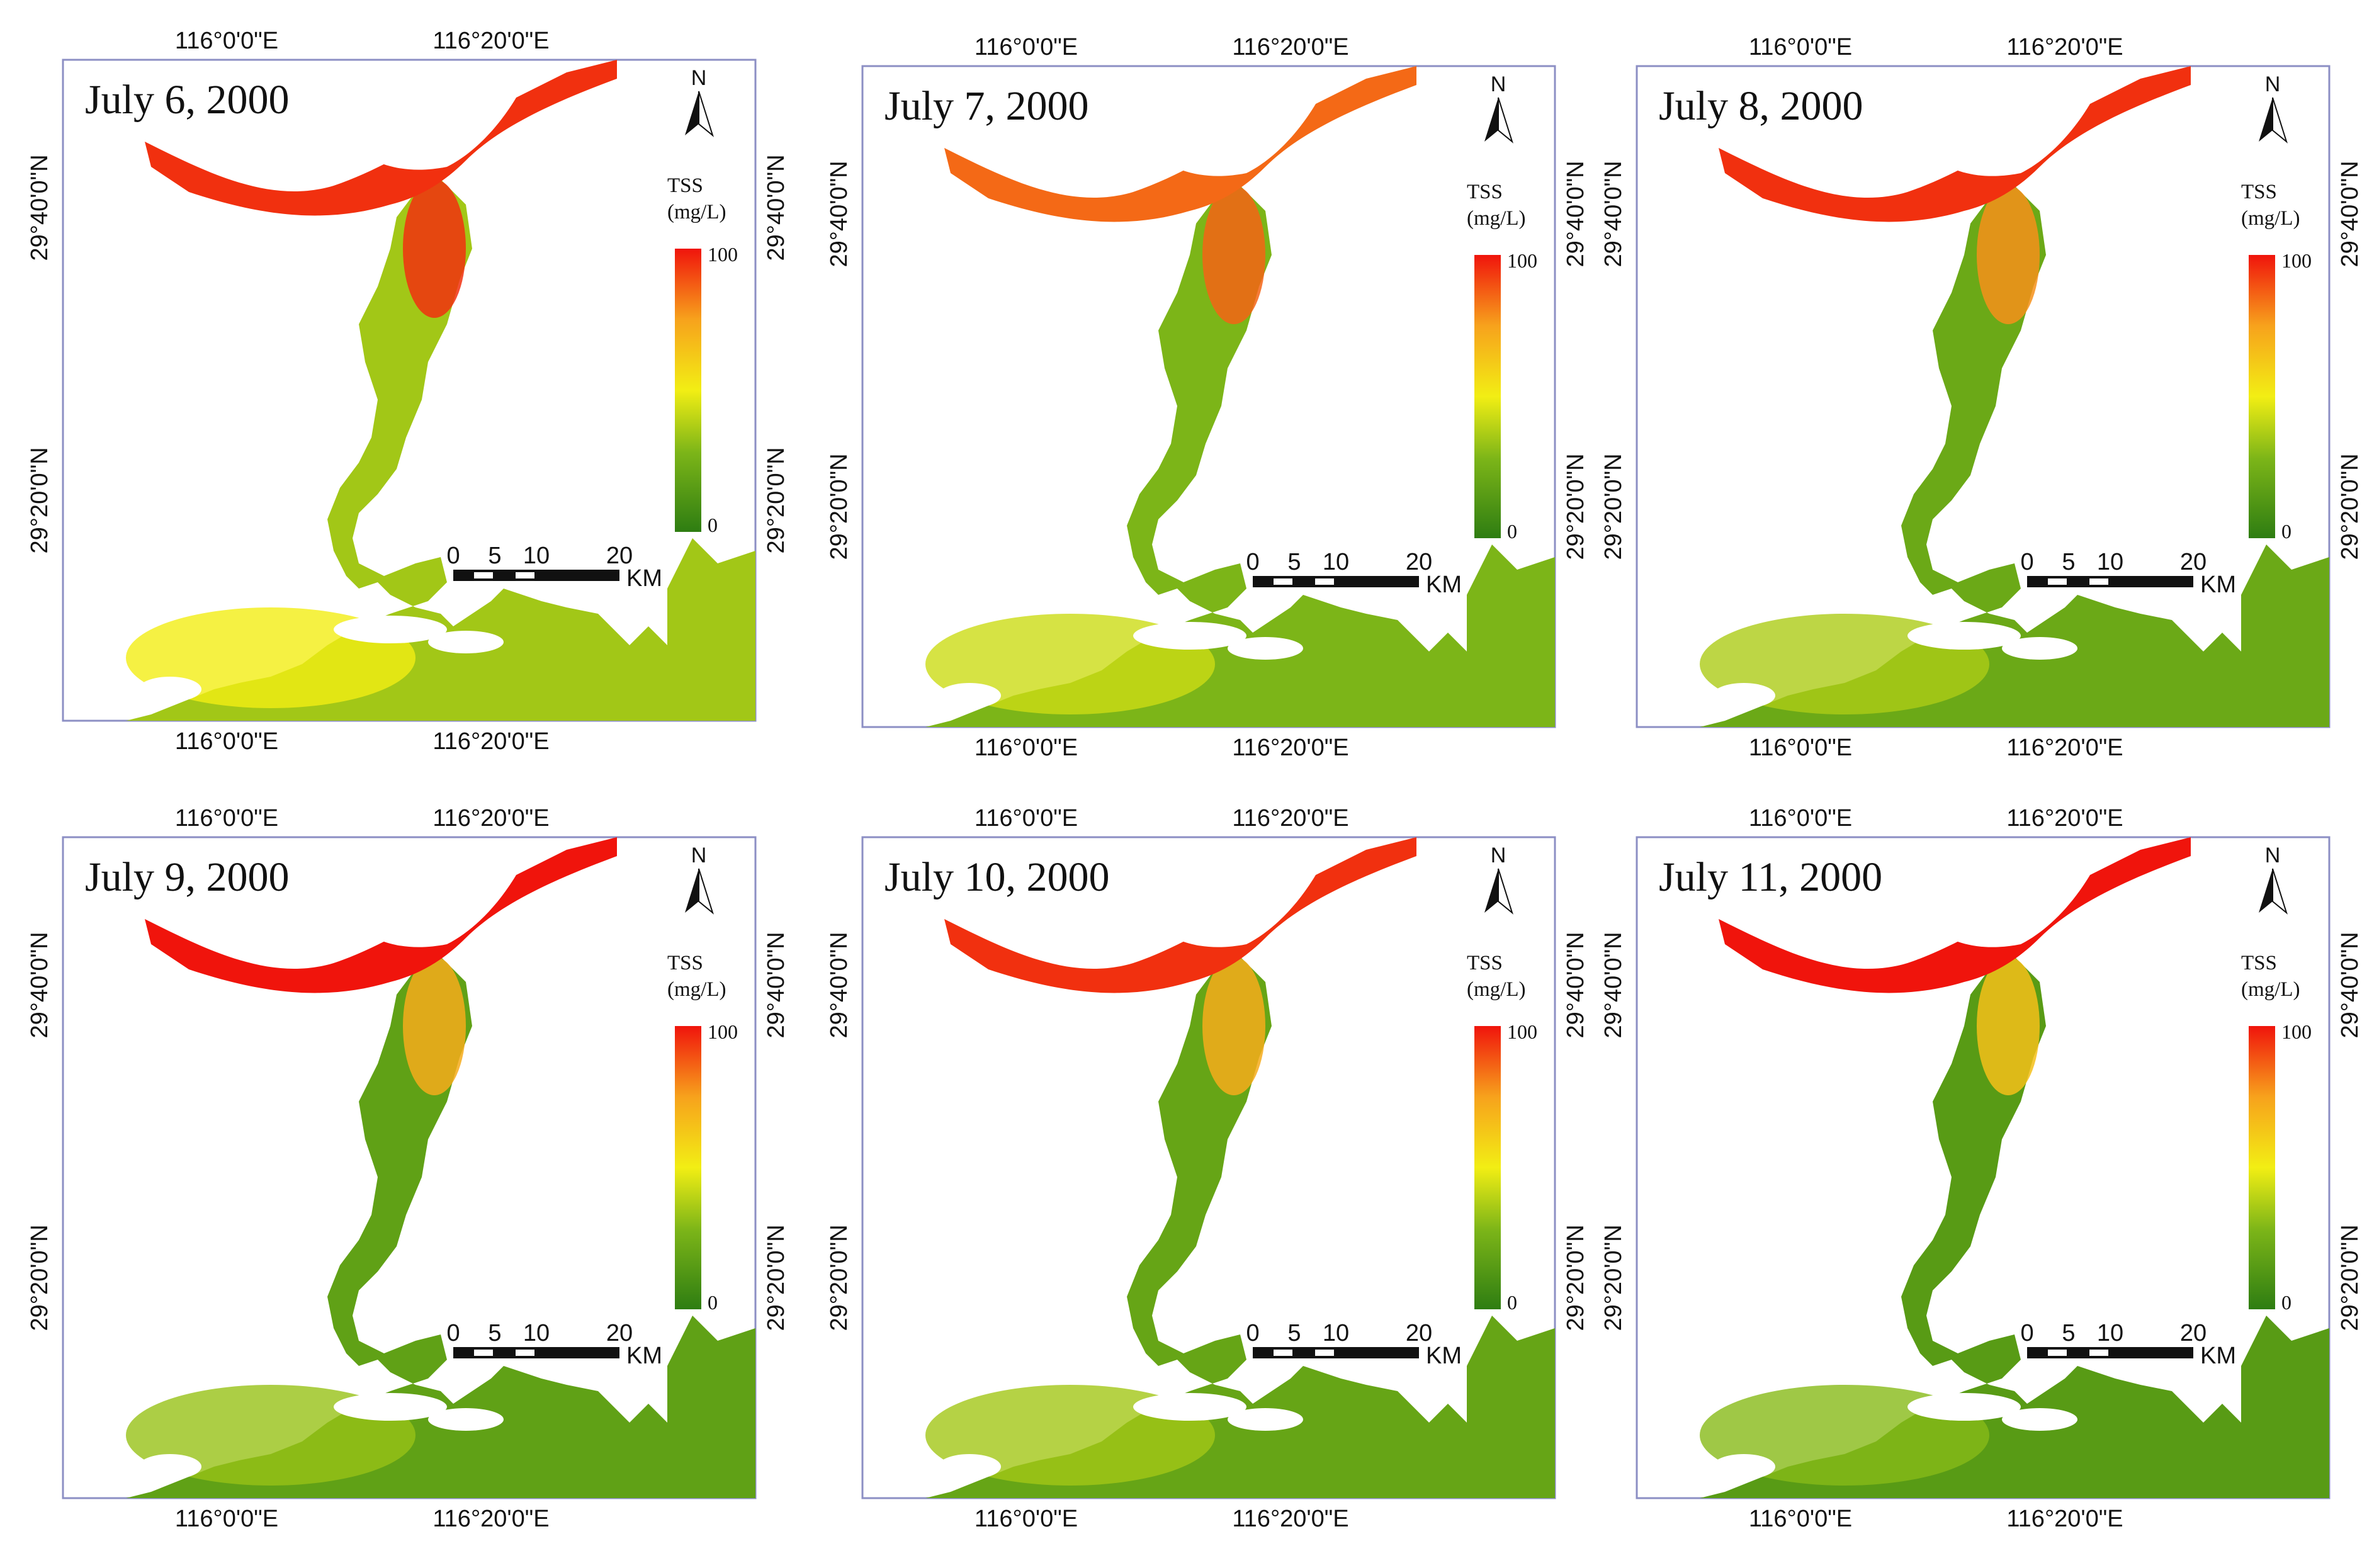 The image size is (2379, 1568). Describe the element at coordinates (1761, 106) in the screenshot. I see `panel-date-label: July 8, 2000` at that location.